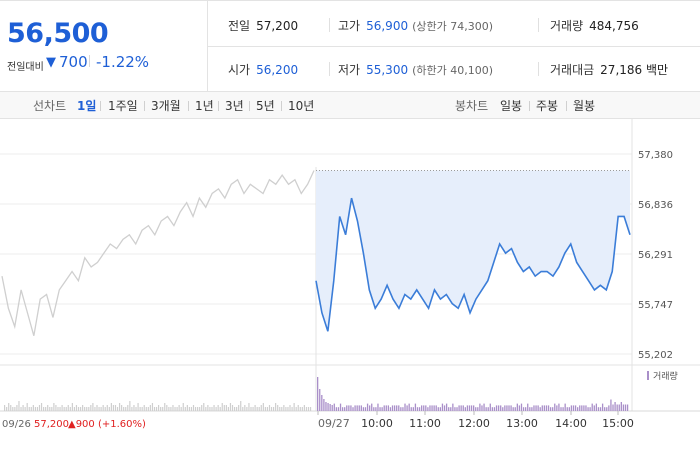 The height and width of the screenshot is (450, 700). What do you see at coordinates (584, 106) in the screenshot?
I see `candle-monthly: 월봉` at bounding box center [584, 106].